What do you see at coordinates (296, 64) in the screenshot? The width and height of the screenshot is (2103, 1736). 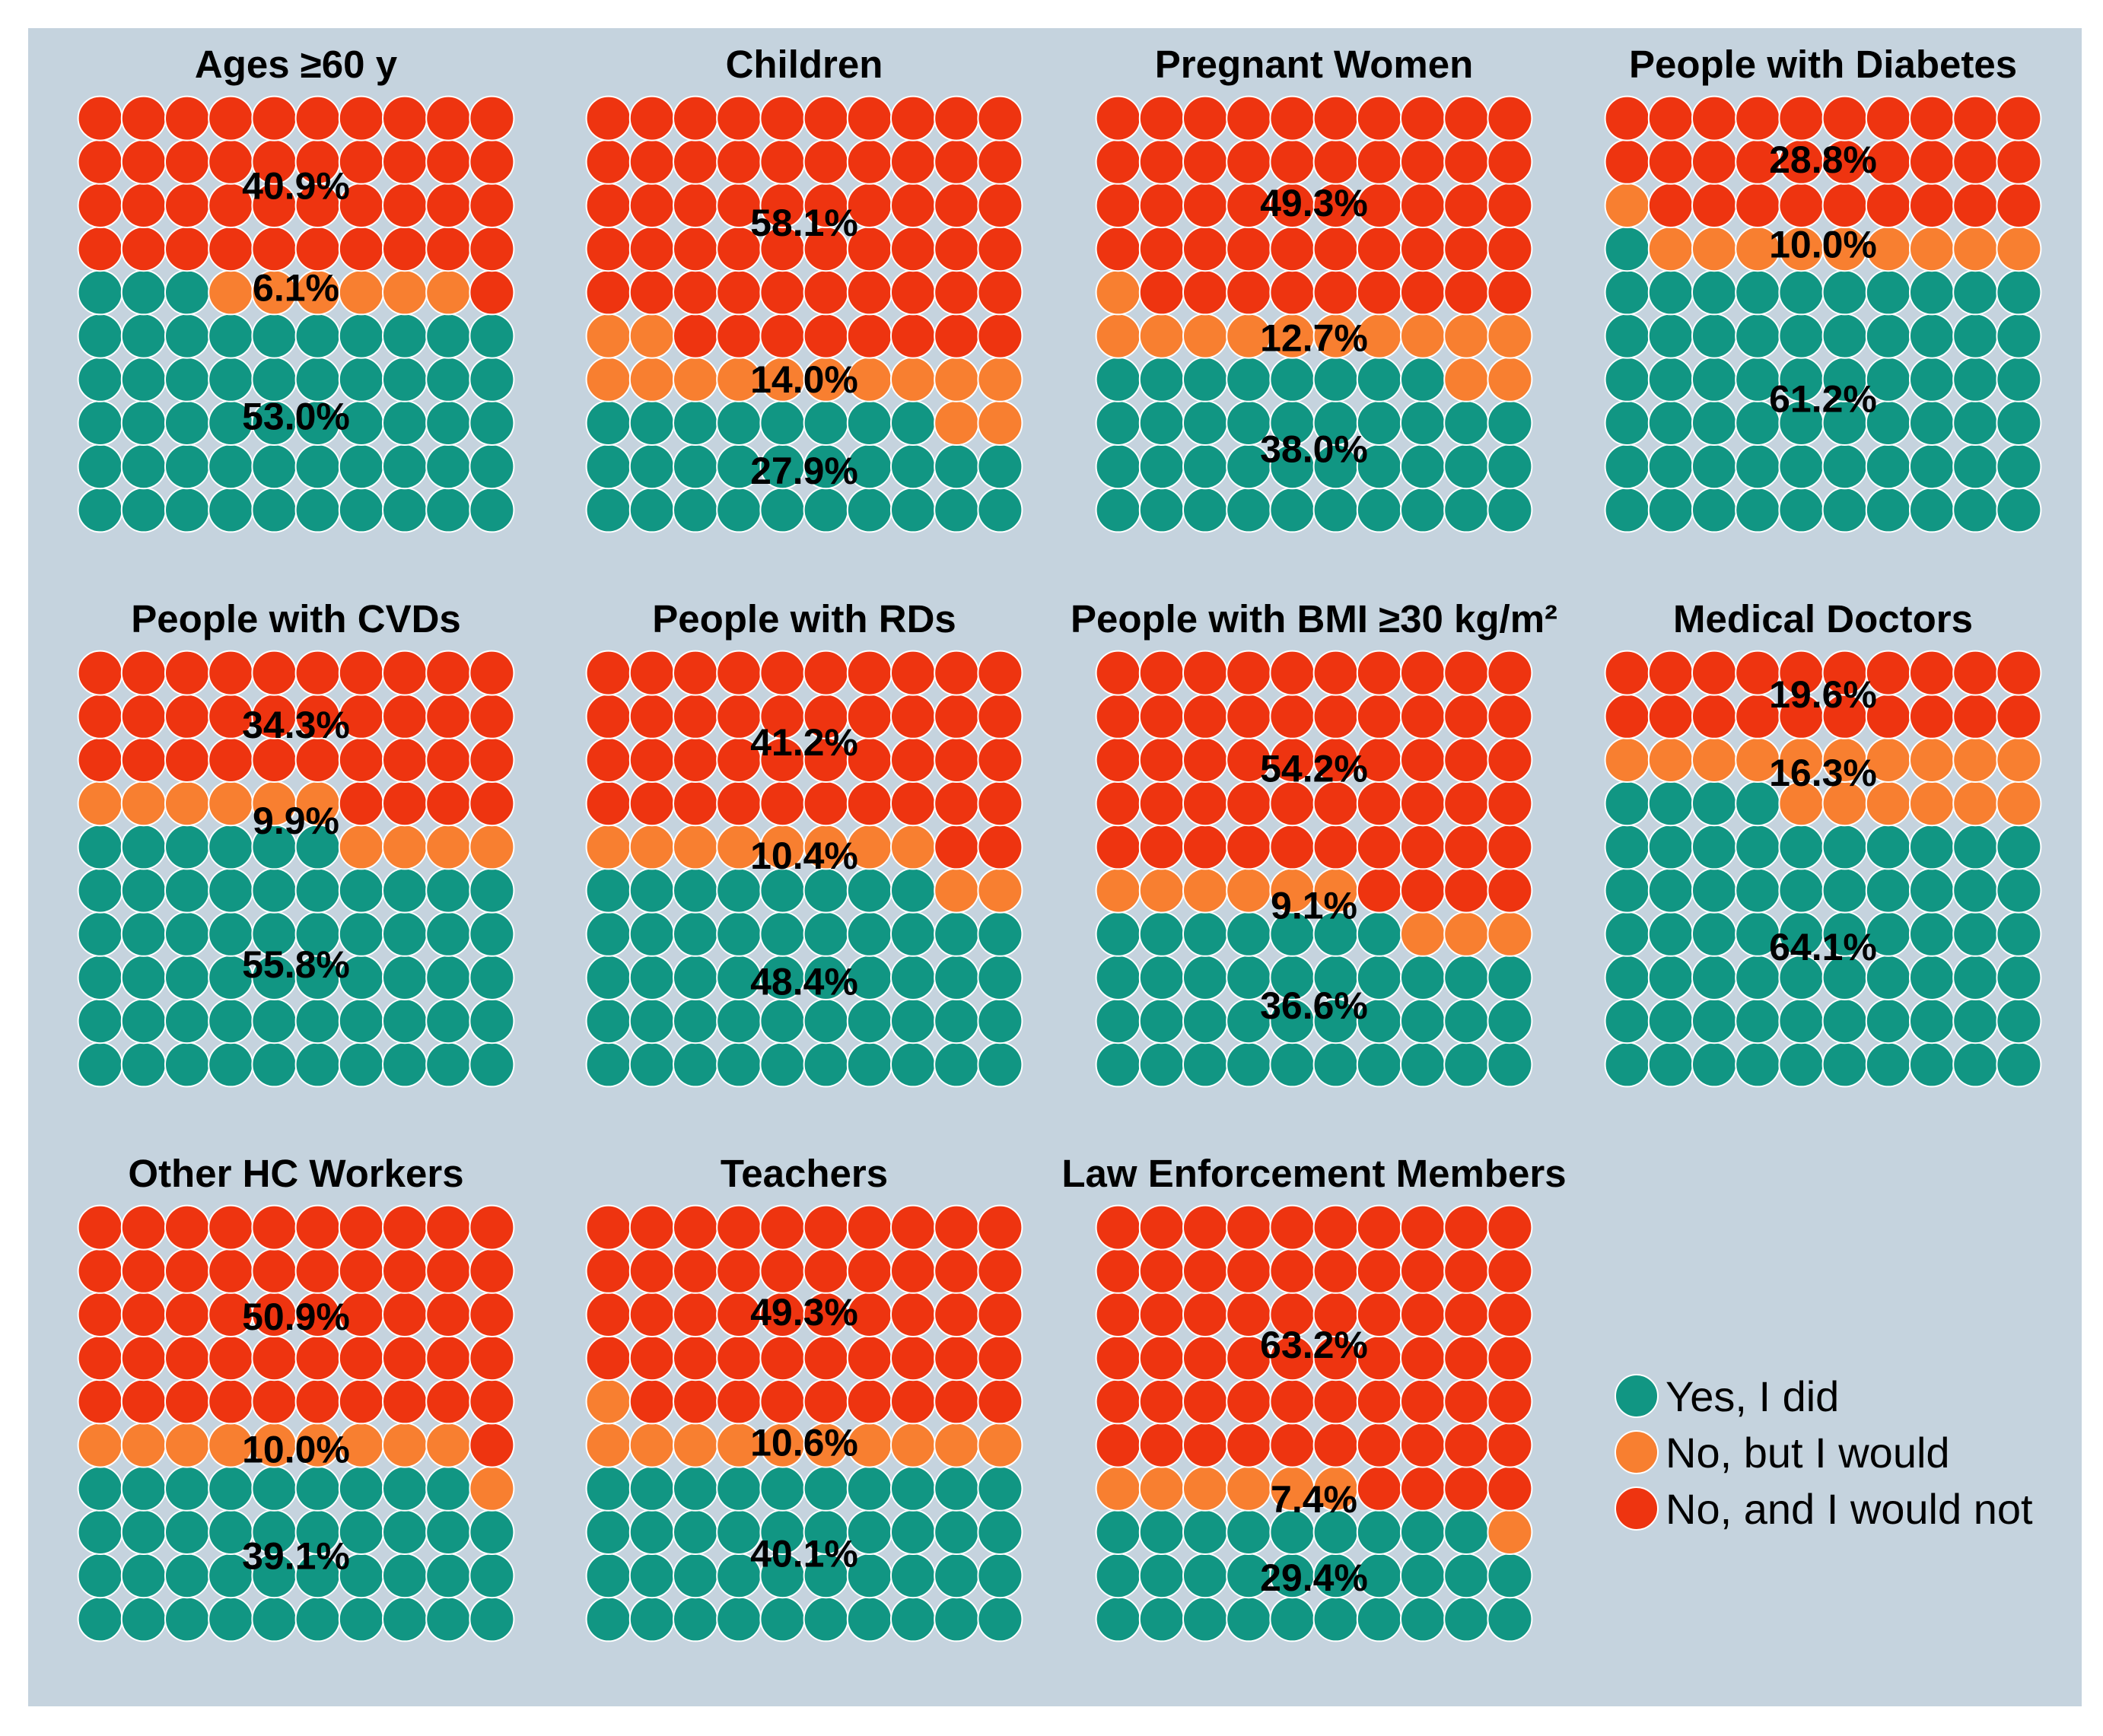 I see `panel-title: Ages ≥60 y` at bounding box center [296, 64].